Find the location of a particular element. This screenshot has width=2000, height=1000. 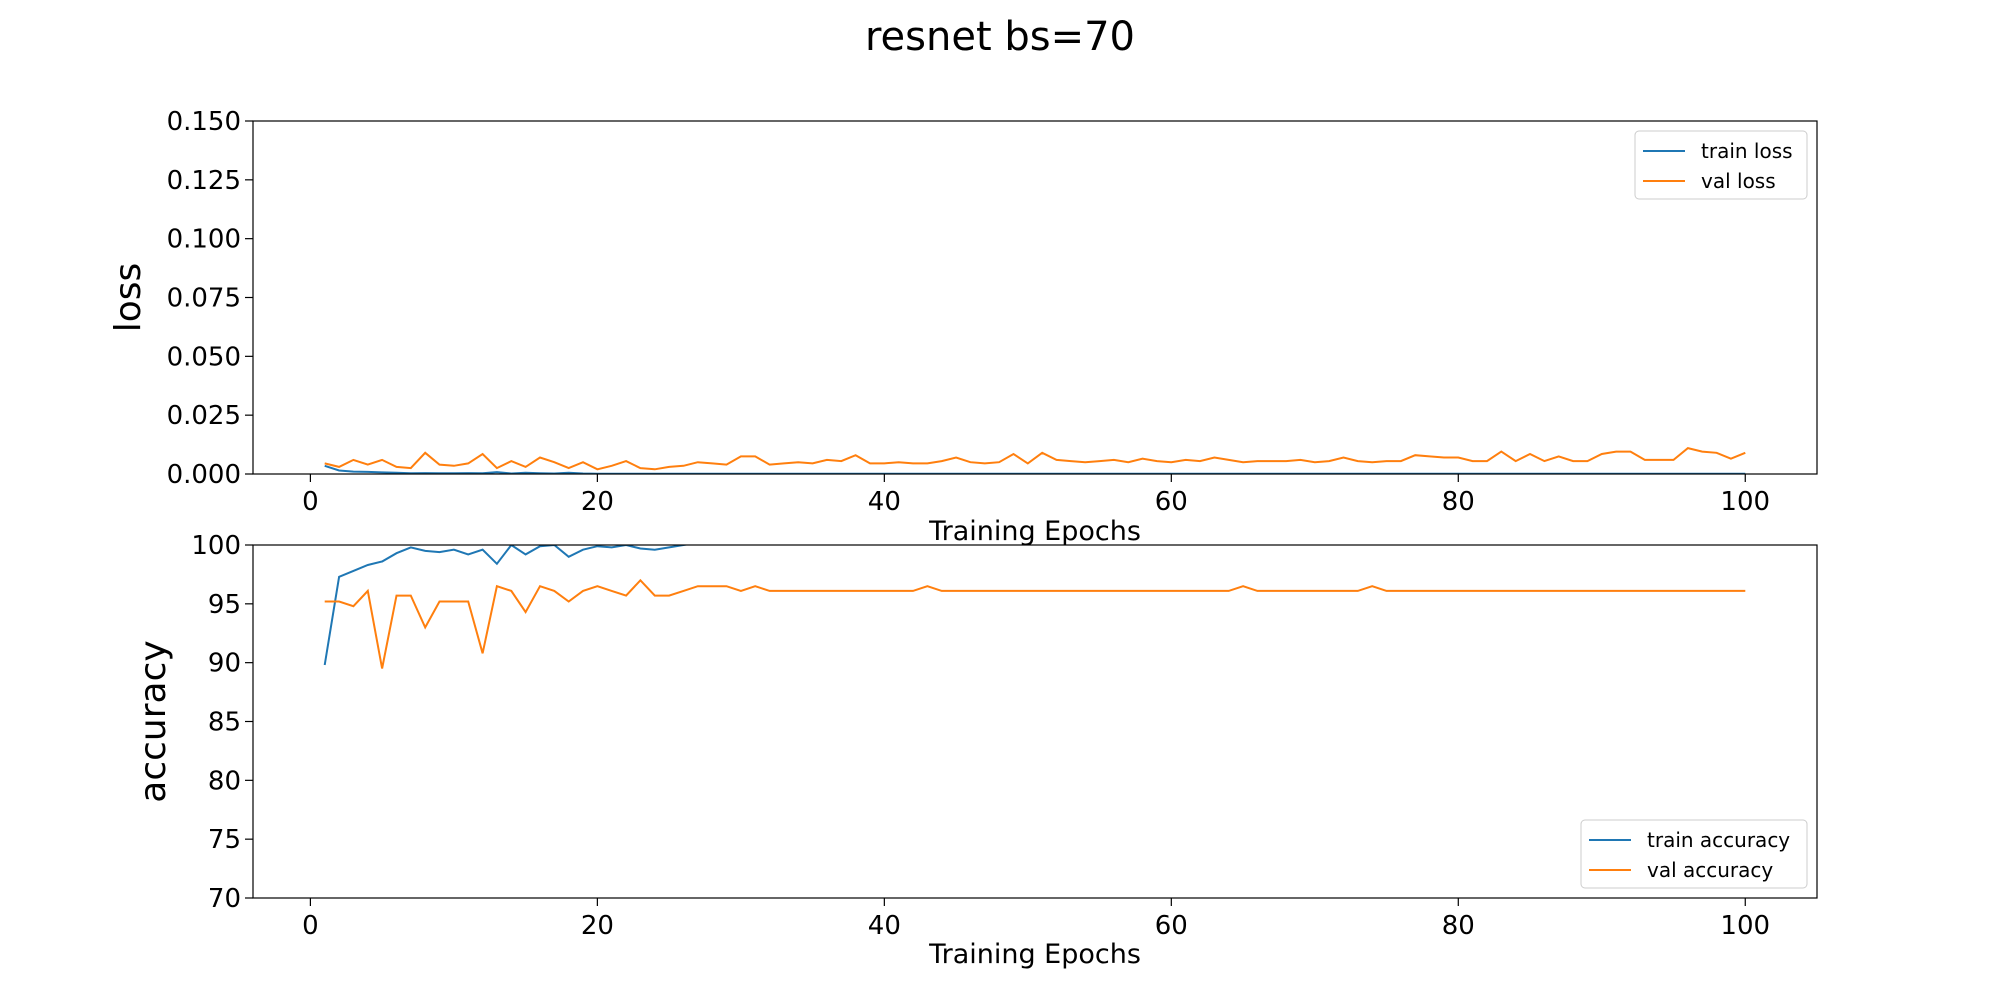

accuracy-xtick-label: 60 is located at coordinates (1171, 926).